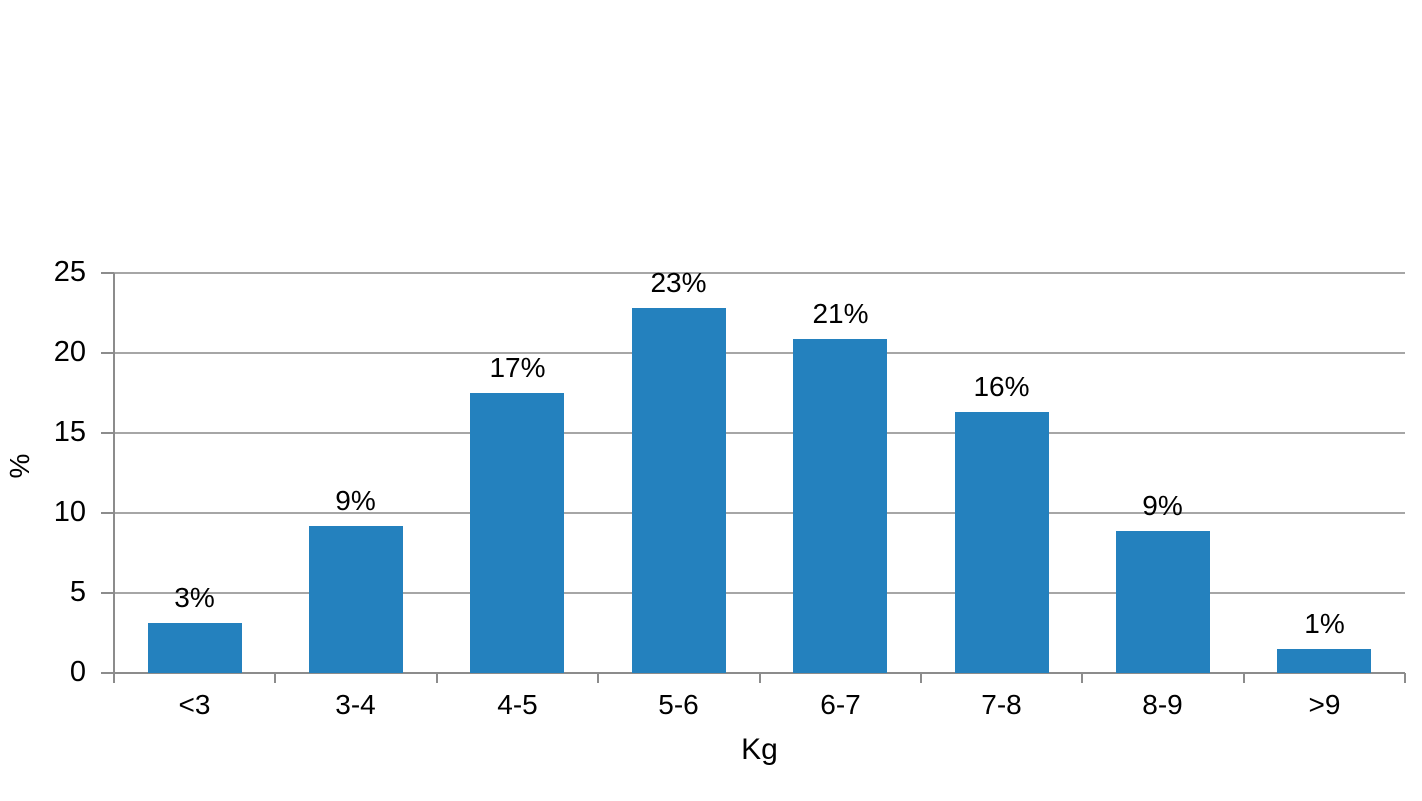 This screenshot has width=1422, height=801. Describe the element at coordinates (19, 466) in the screenshot. I see `y-axis-title: %` at that location.